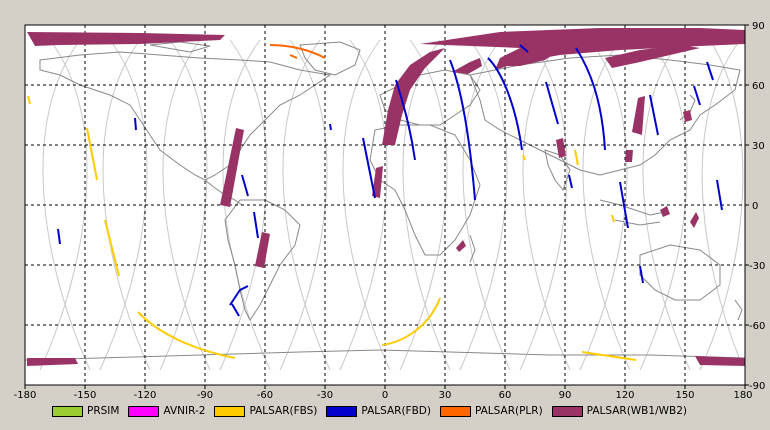 The height and width of the screenshot is (430, 770). Describe the element at coordinates (629, 156) in the screenshot. I see `wb-swath-sea` at that location.